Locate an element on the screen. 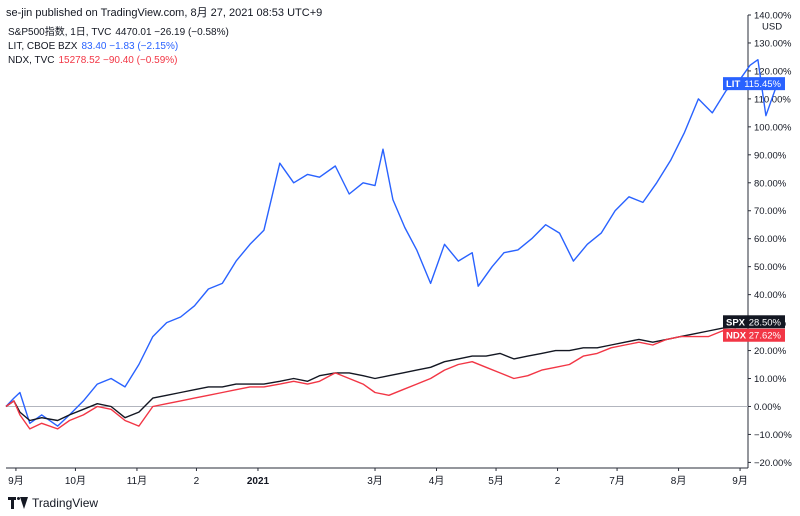  legend-row-spx: S&P500指数, 1日, TVC 4470.01 −26.19 (−0.58%) is located at coordinates (118, 33).